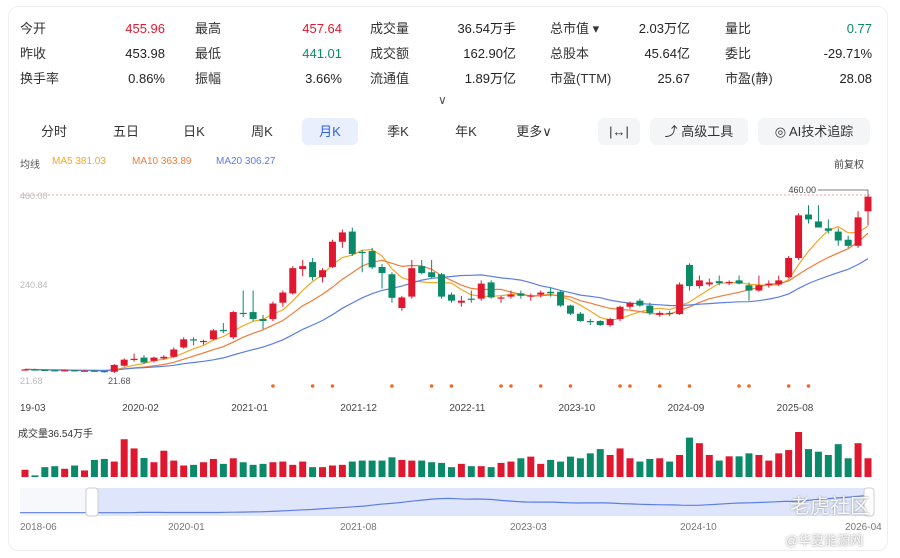  Describe the element at coordinates (738, 28) in the screenshot. I see `stat-label: 量比` at that location.